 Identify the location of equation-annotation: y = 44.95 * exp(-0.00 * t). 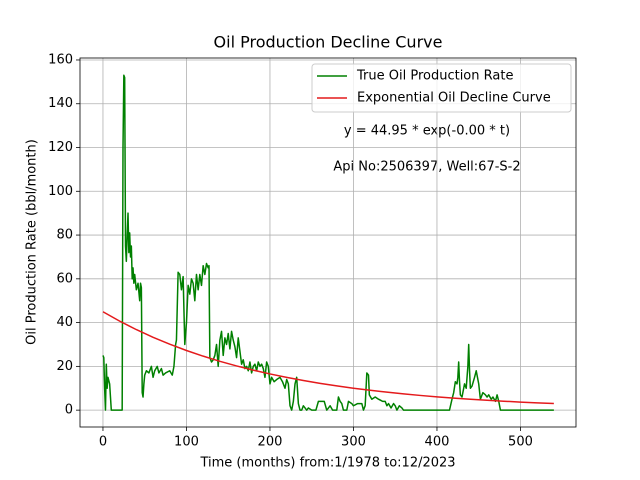
(427, 131).